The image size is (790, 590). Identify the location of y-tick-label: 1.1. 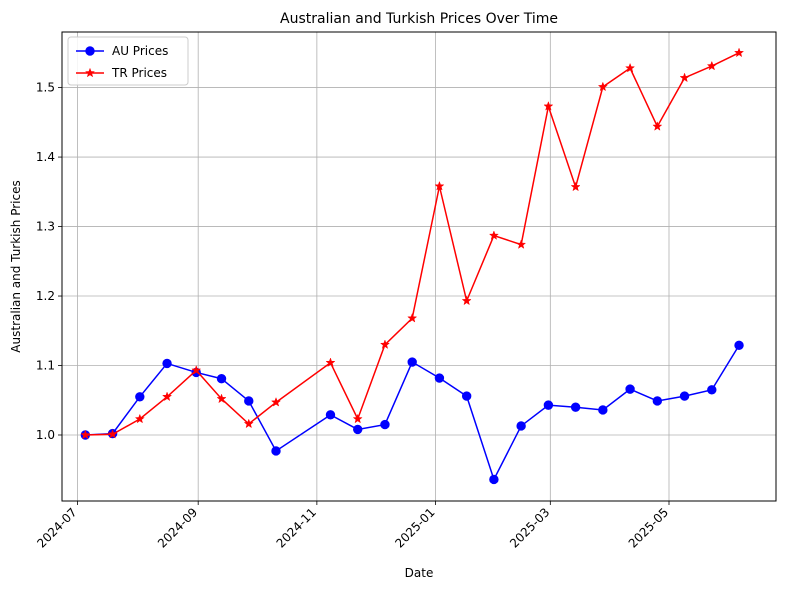
(45, 366).